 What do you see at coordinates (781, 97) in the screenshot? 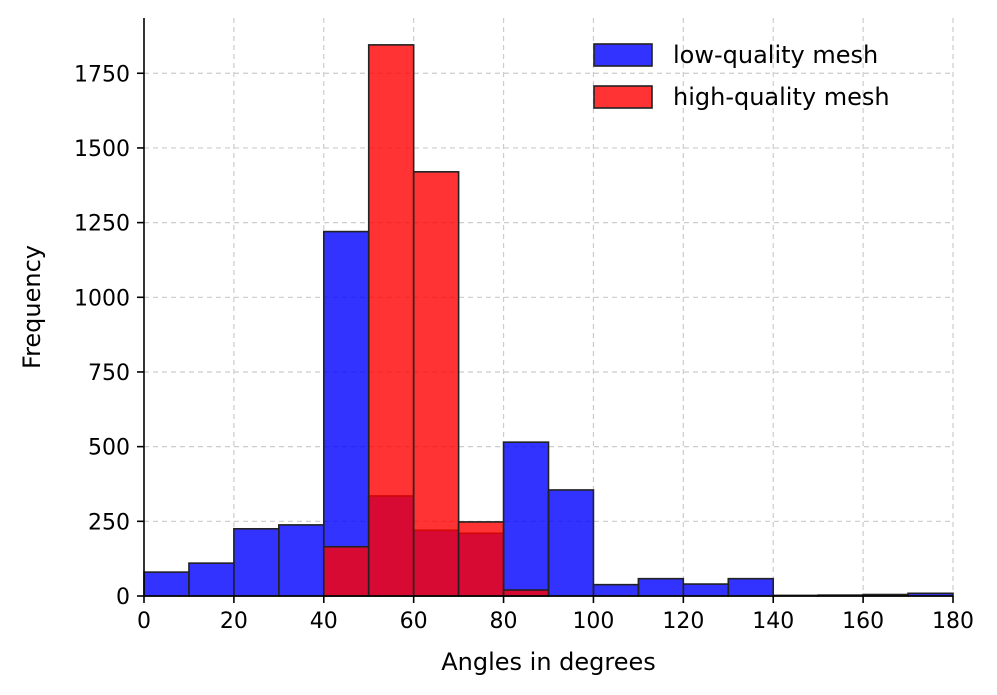
I see `legend-label-high: high-quality mesh` at bounding box center [781, 97].